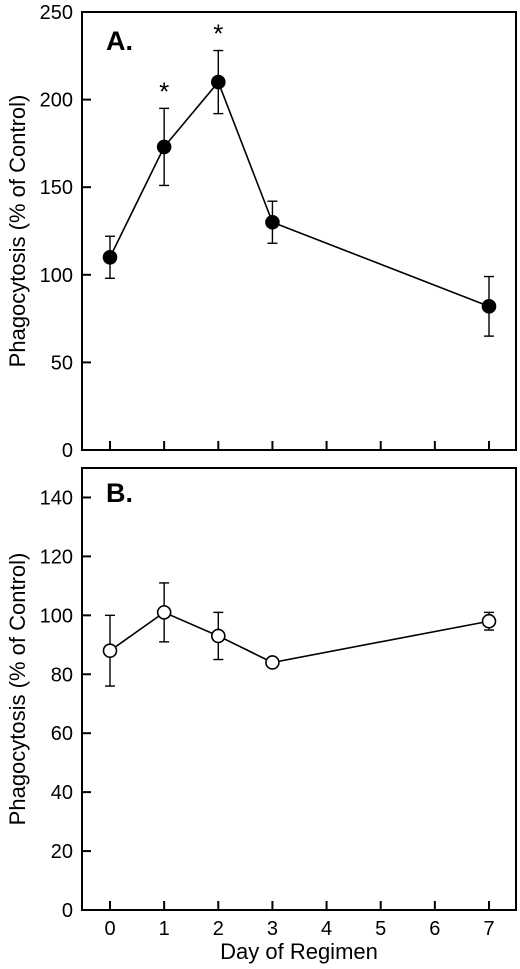 Image resolution: width=520 pixels, height=969 pixels. What do you see at coordinates (218, 929) in the screenshot?
I see `panel-b-x-tick-label: 2` at bounding box center [218, 929].